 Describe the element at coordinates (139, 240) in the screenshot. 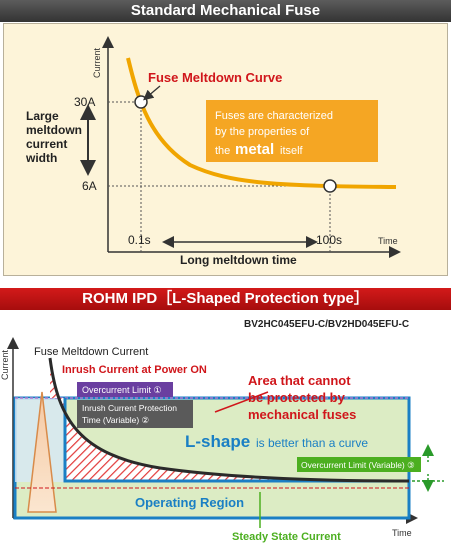

I see `tick-01s: 0.1s` at that location.